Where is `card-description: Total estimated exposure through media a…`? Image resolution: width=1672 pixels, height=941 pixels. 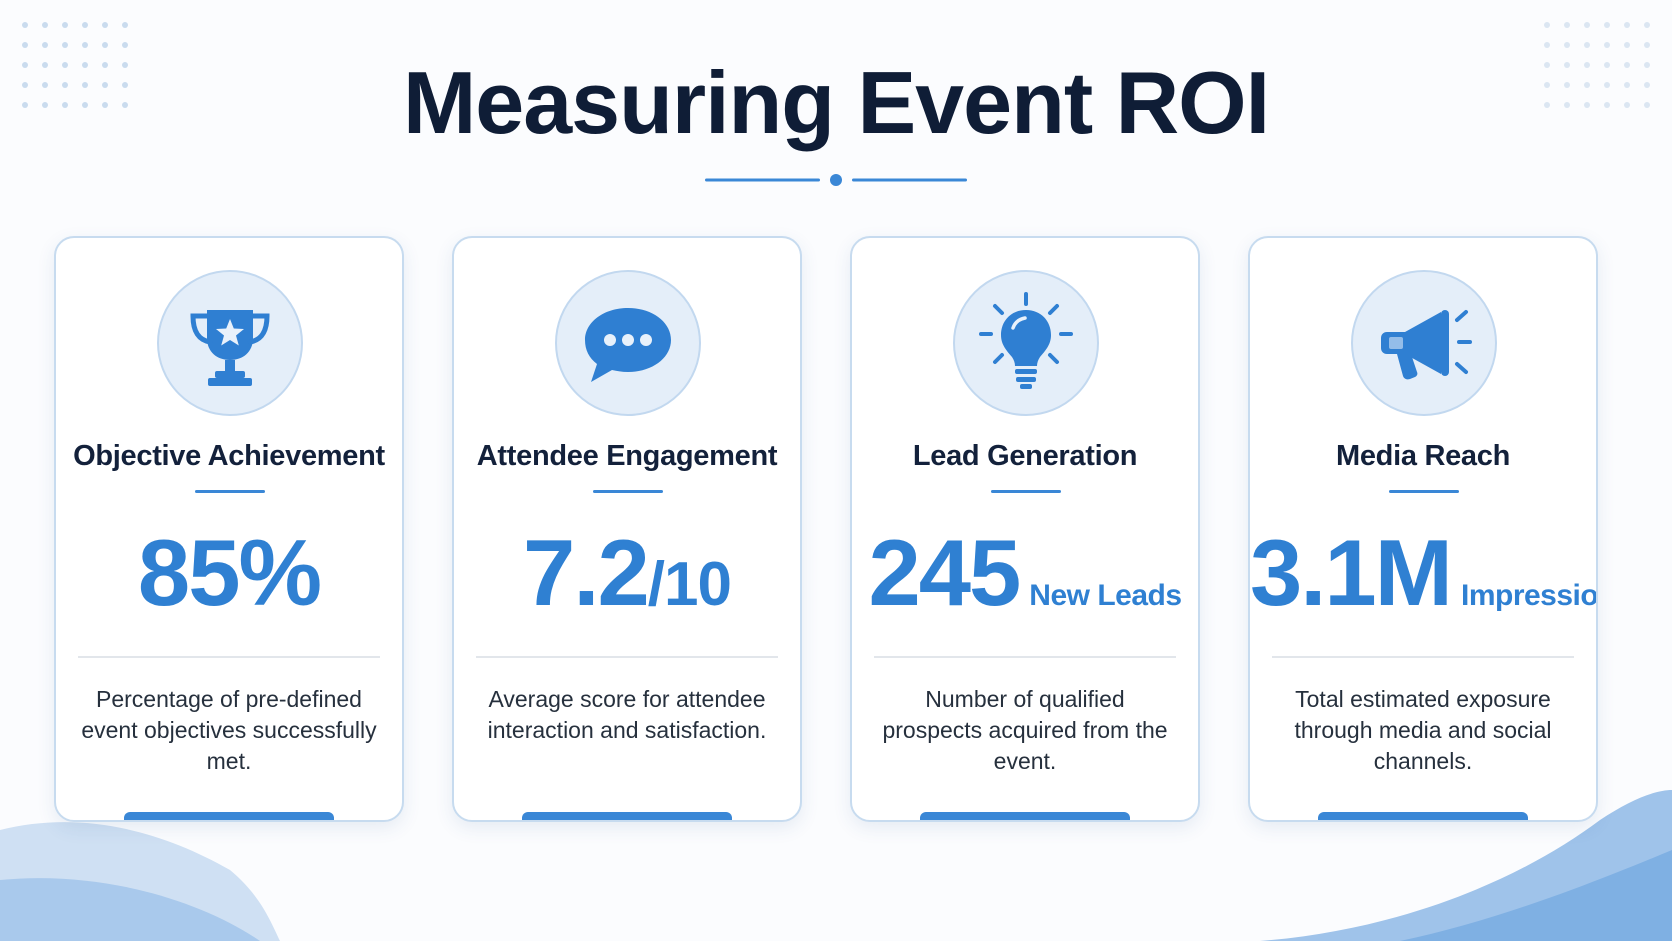 card-description: Total estimated exposure through media a… is located at coordinates (1423, 730).